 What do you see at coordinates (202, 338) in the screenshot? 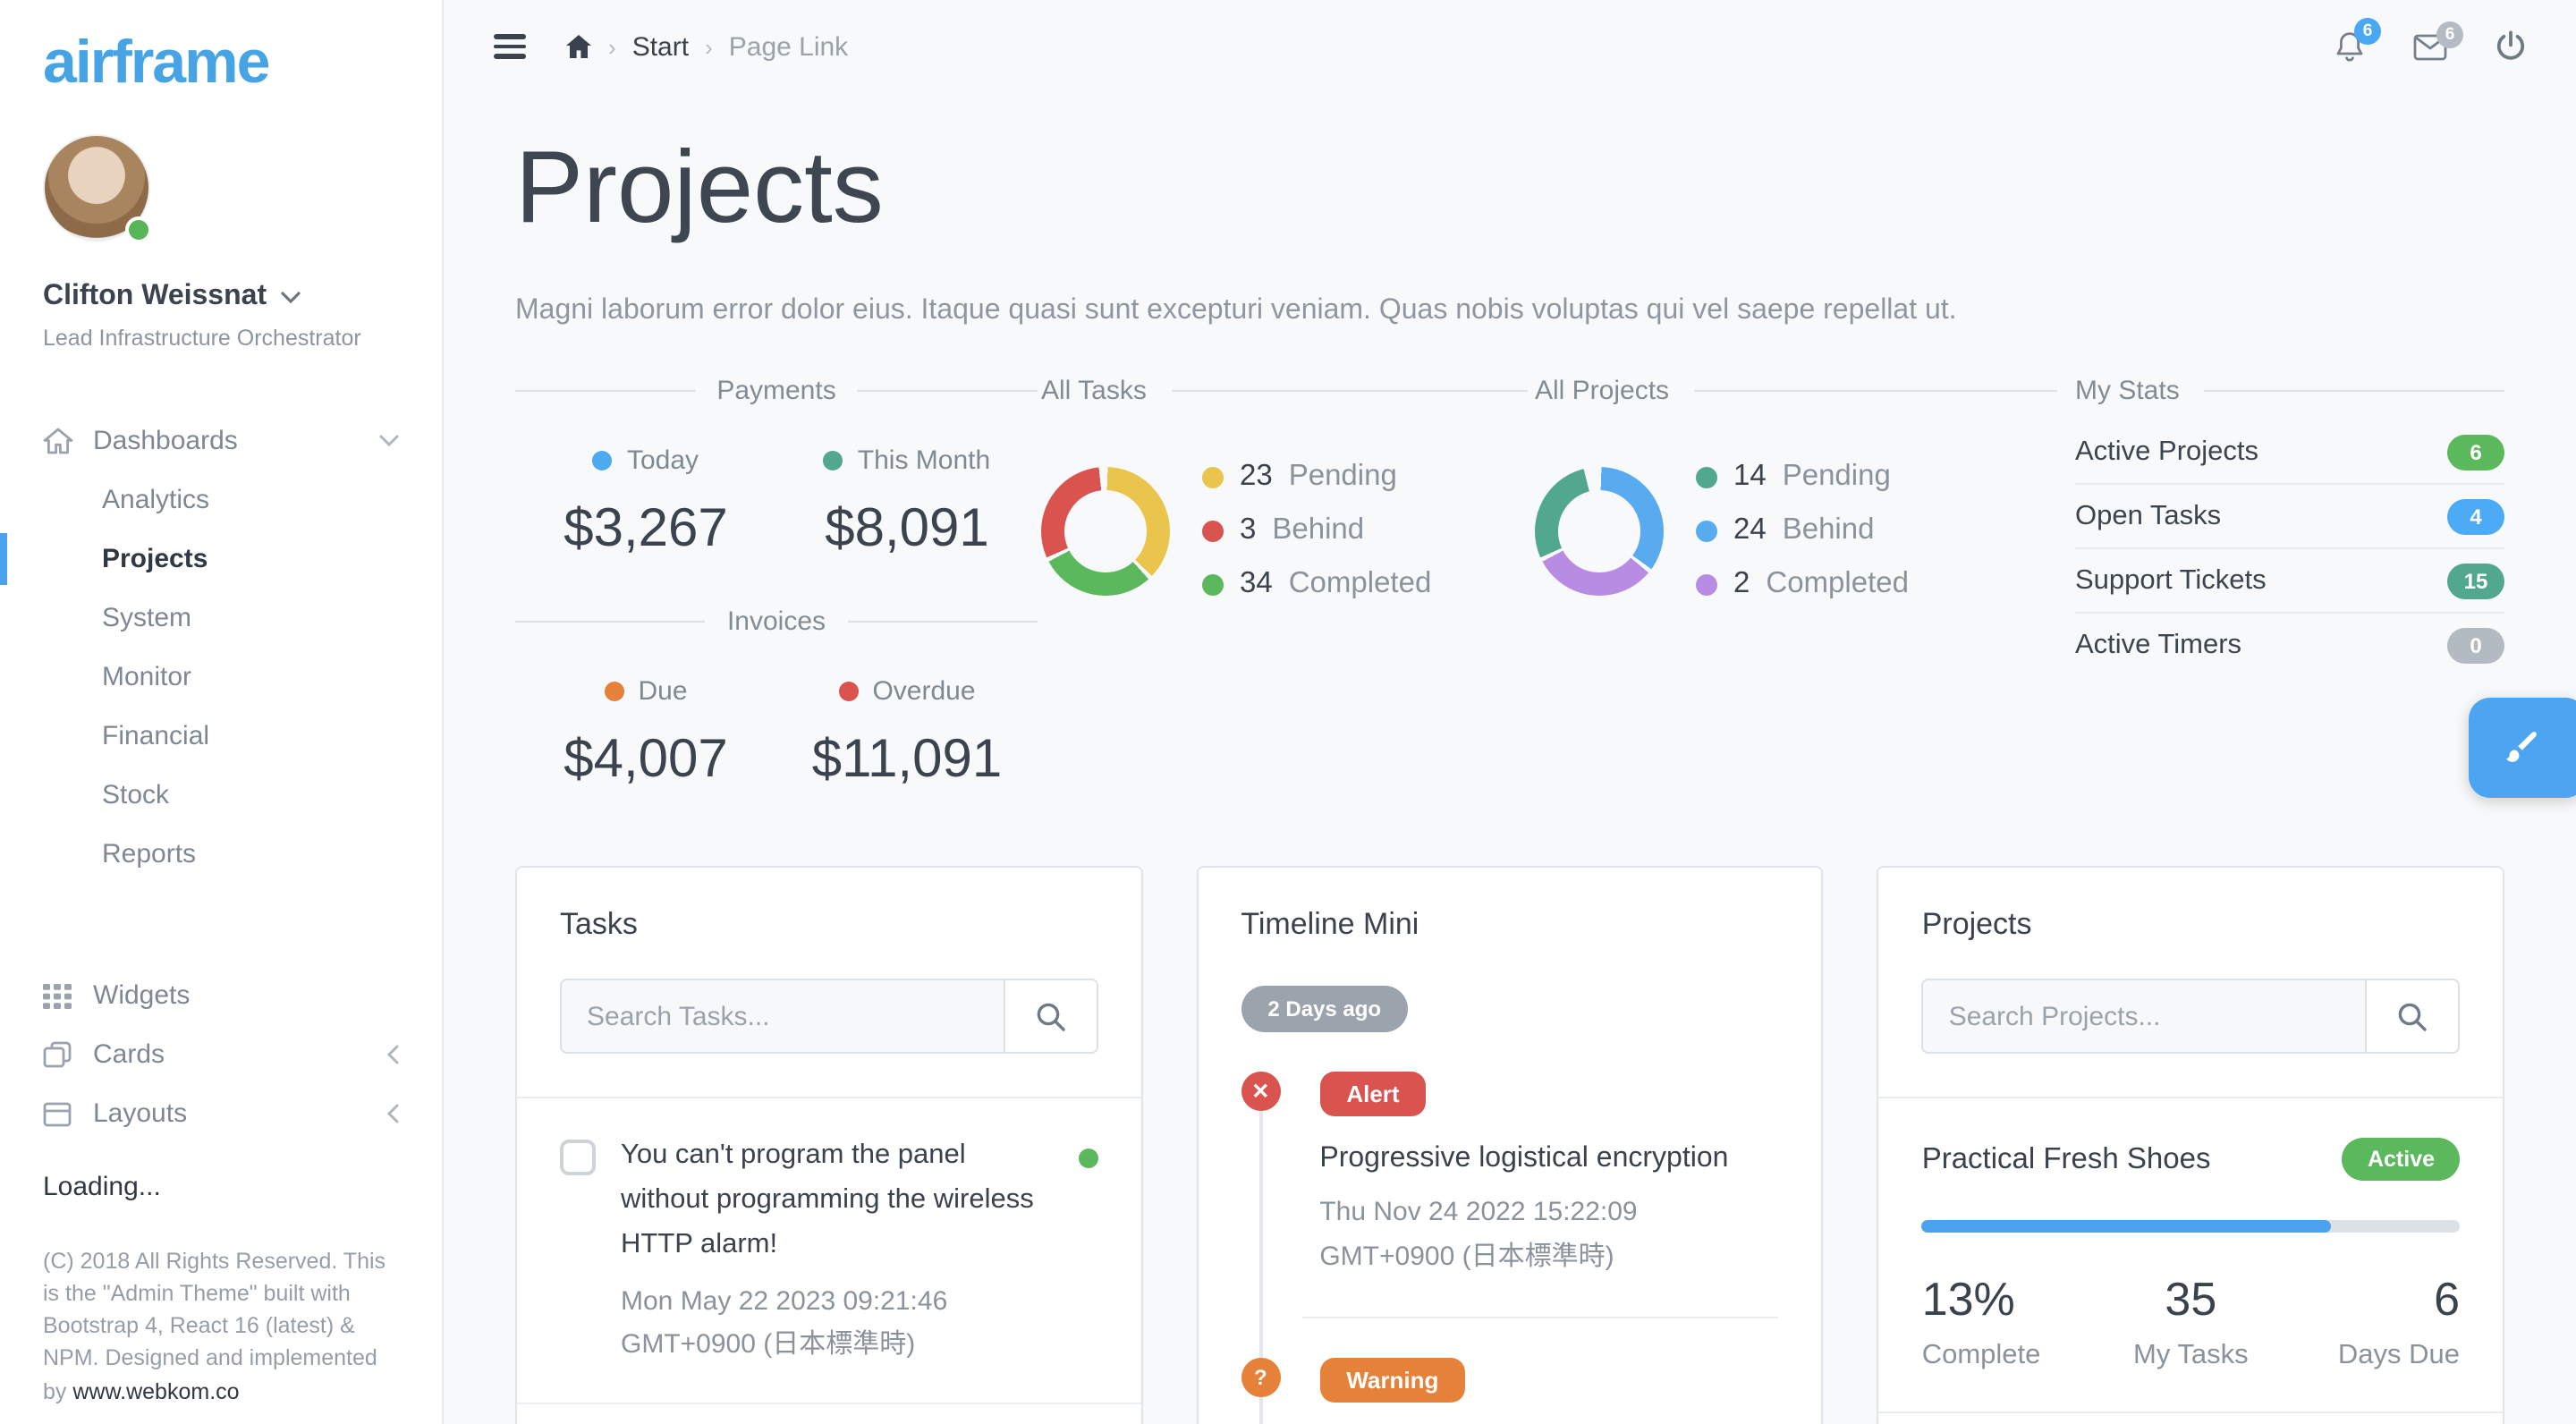
I see `user-role: Lead Infrastructure Orchestrator` at bounding box center [202, 338].